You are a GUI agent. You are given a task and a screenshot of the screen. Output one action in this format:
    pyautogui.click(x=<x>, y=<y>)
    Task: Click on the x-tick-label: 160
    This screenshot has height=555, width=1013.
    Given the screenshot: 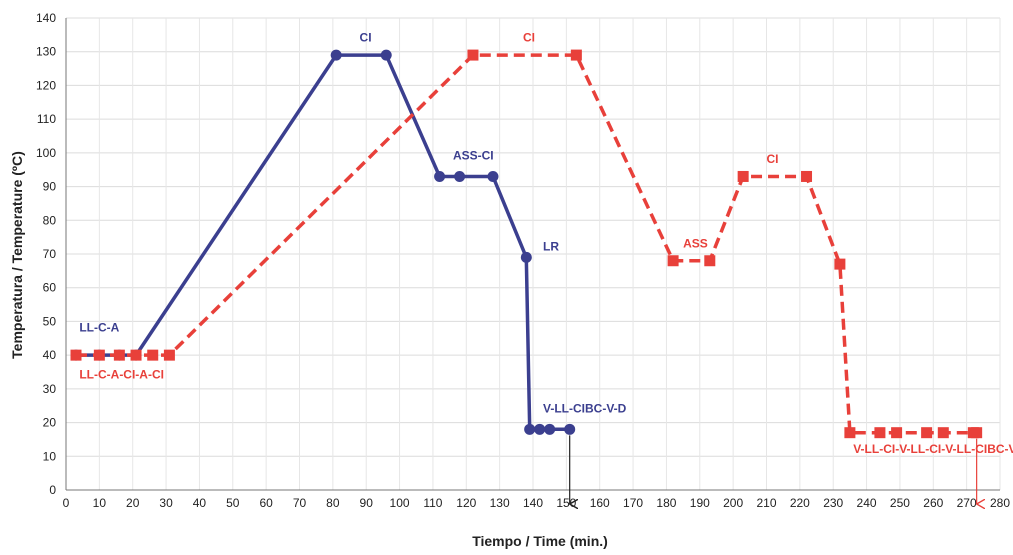 What is the action you would take?
    pyautogui.click(x=600, y=503)
    